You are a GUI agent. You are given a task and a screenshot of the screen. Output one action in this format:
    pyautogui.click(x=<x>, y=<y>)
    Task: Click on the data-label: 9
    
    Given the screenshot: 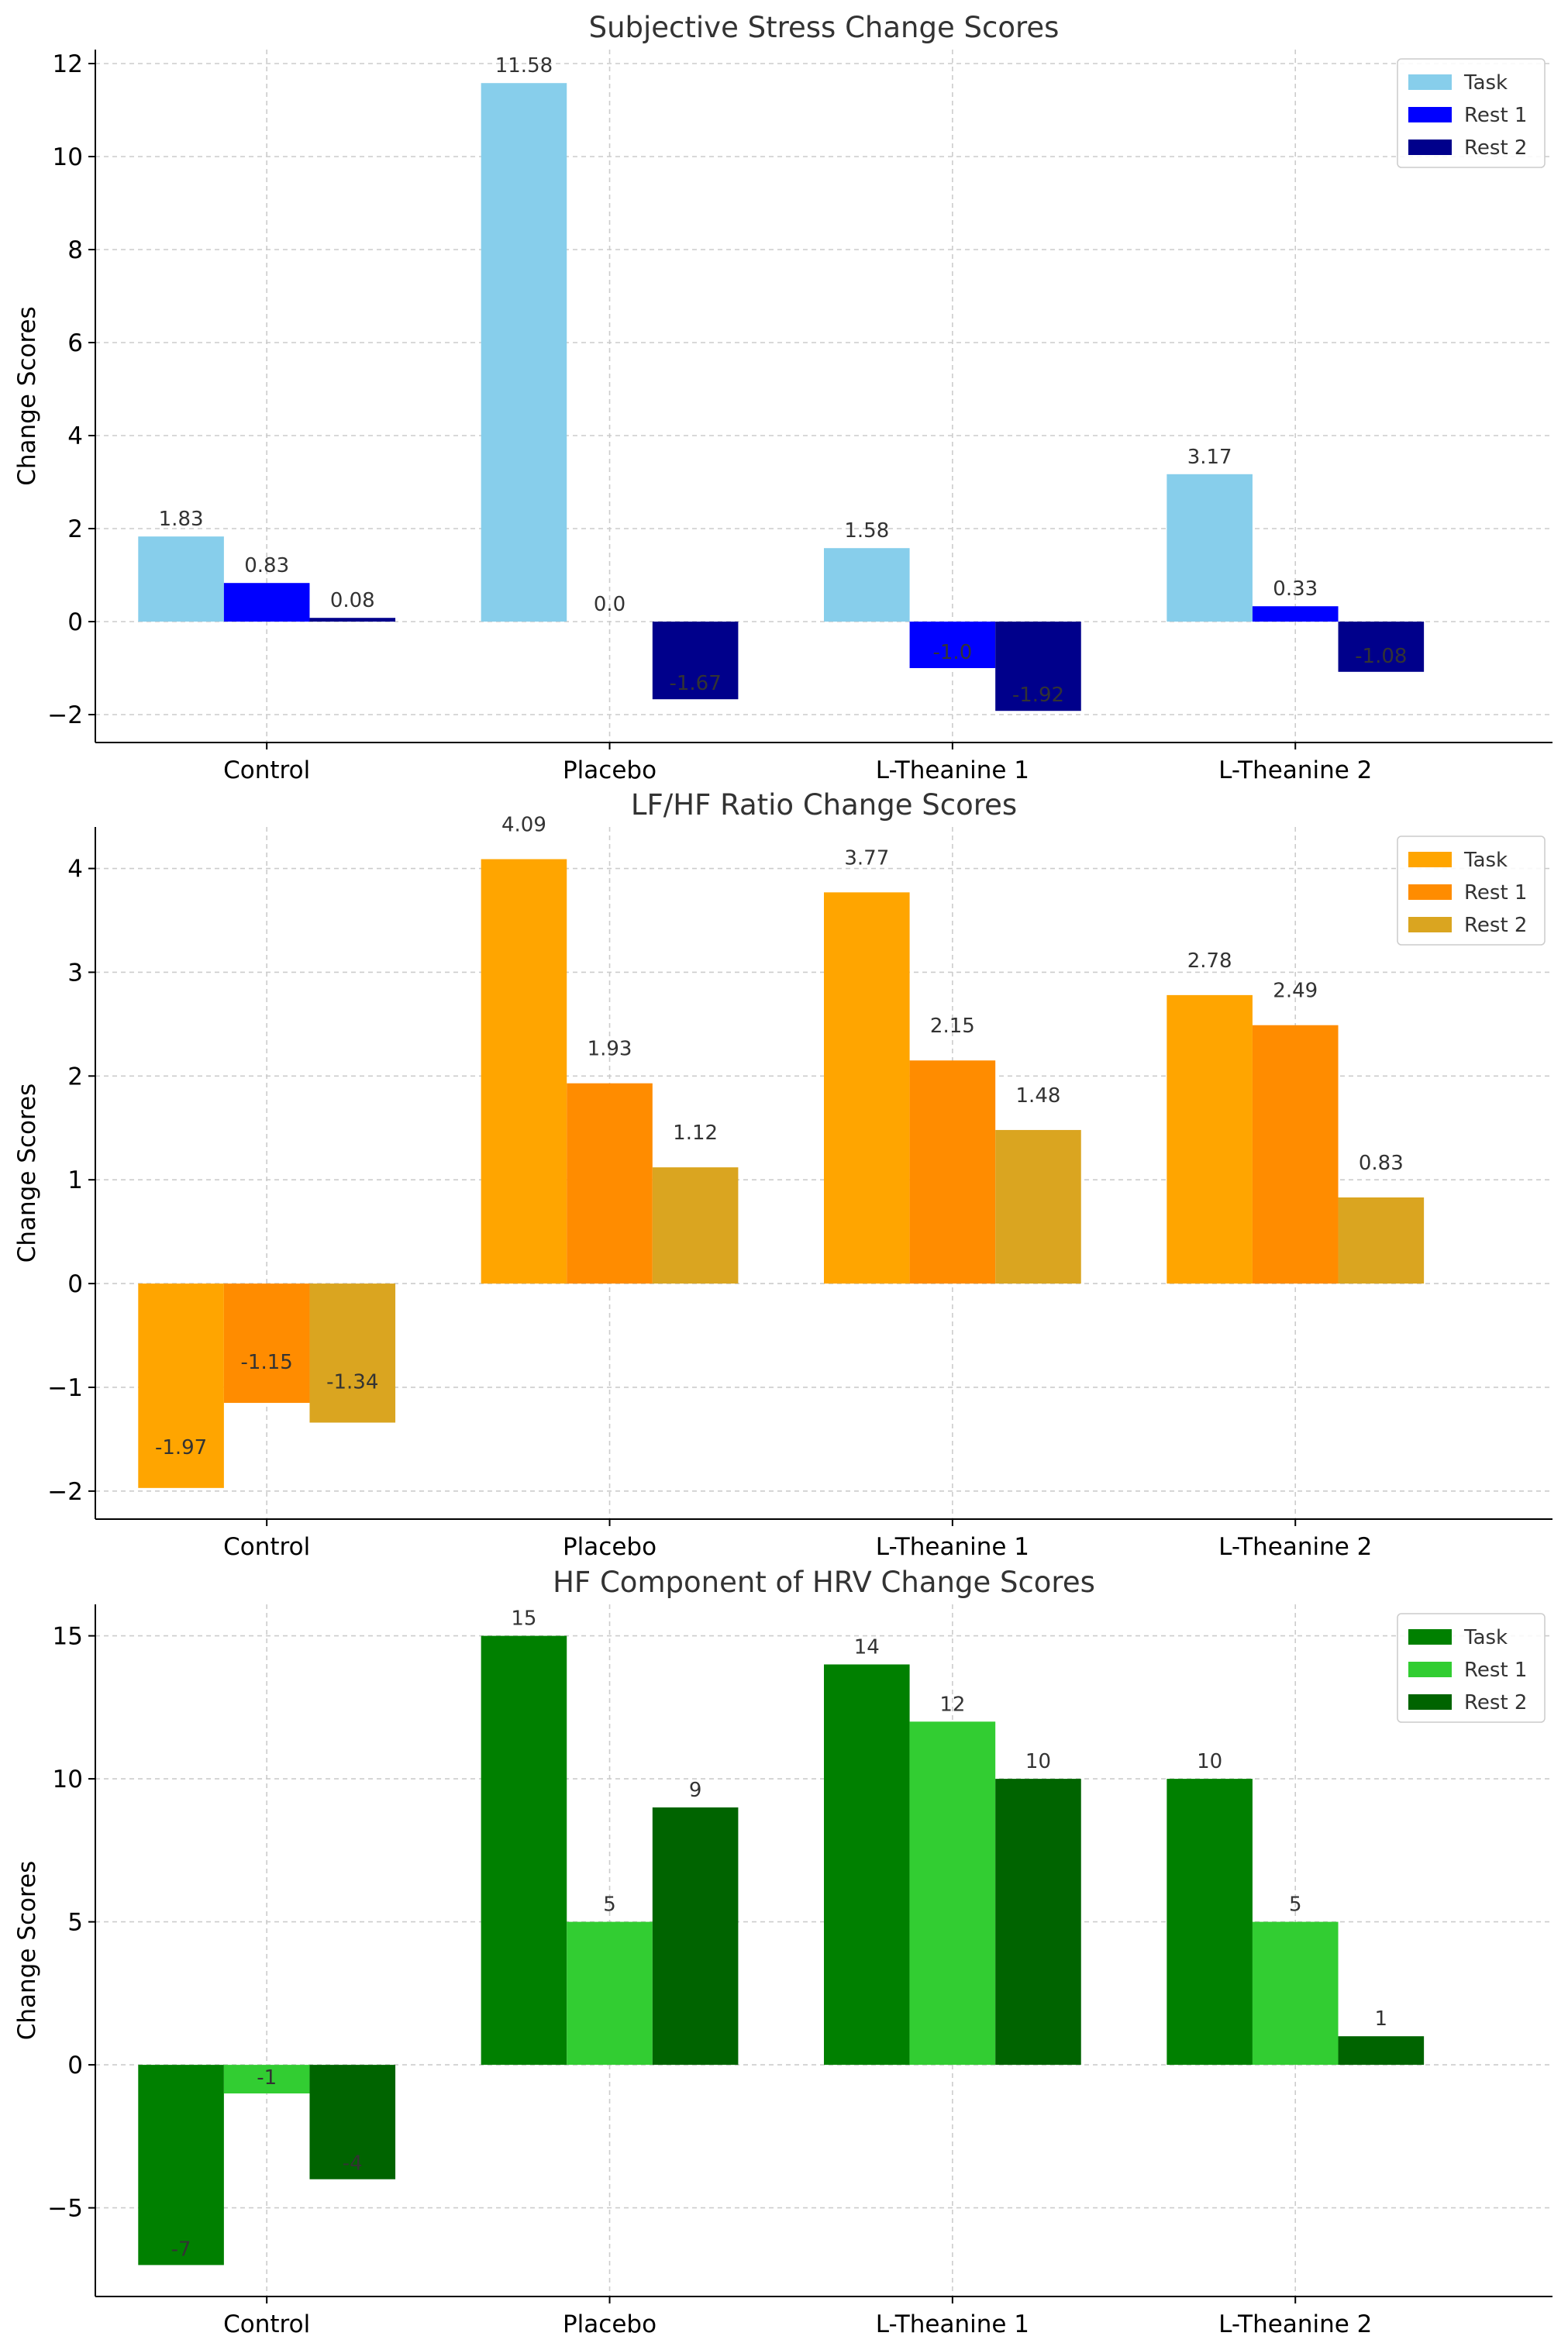 What is the action you would take?
    pyautogui.click(x=695, y=1790)
    